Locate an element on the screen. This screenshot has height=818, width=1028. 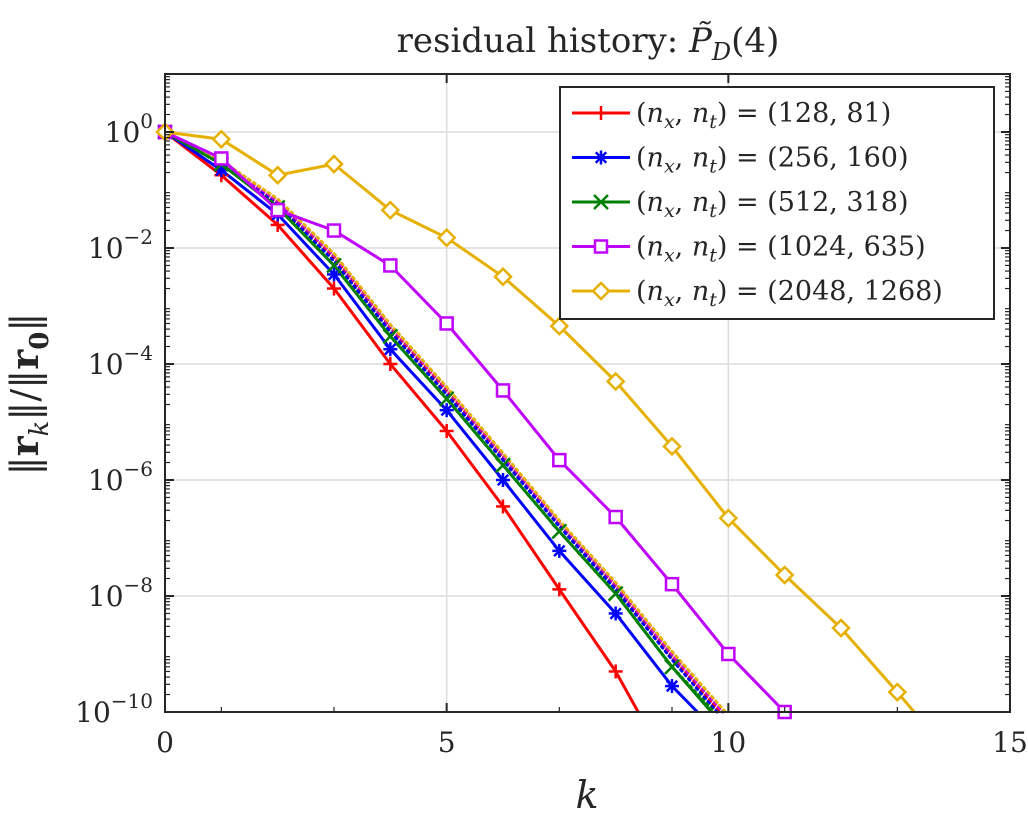
chart-title: residual history: P̃D(4) is located at coordinates (588, 43).